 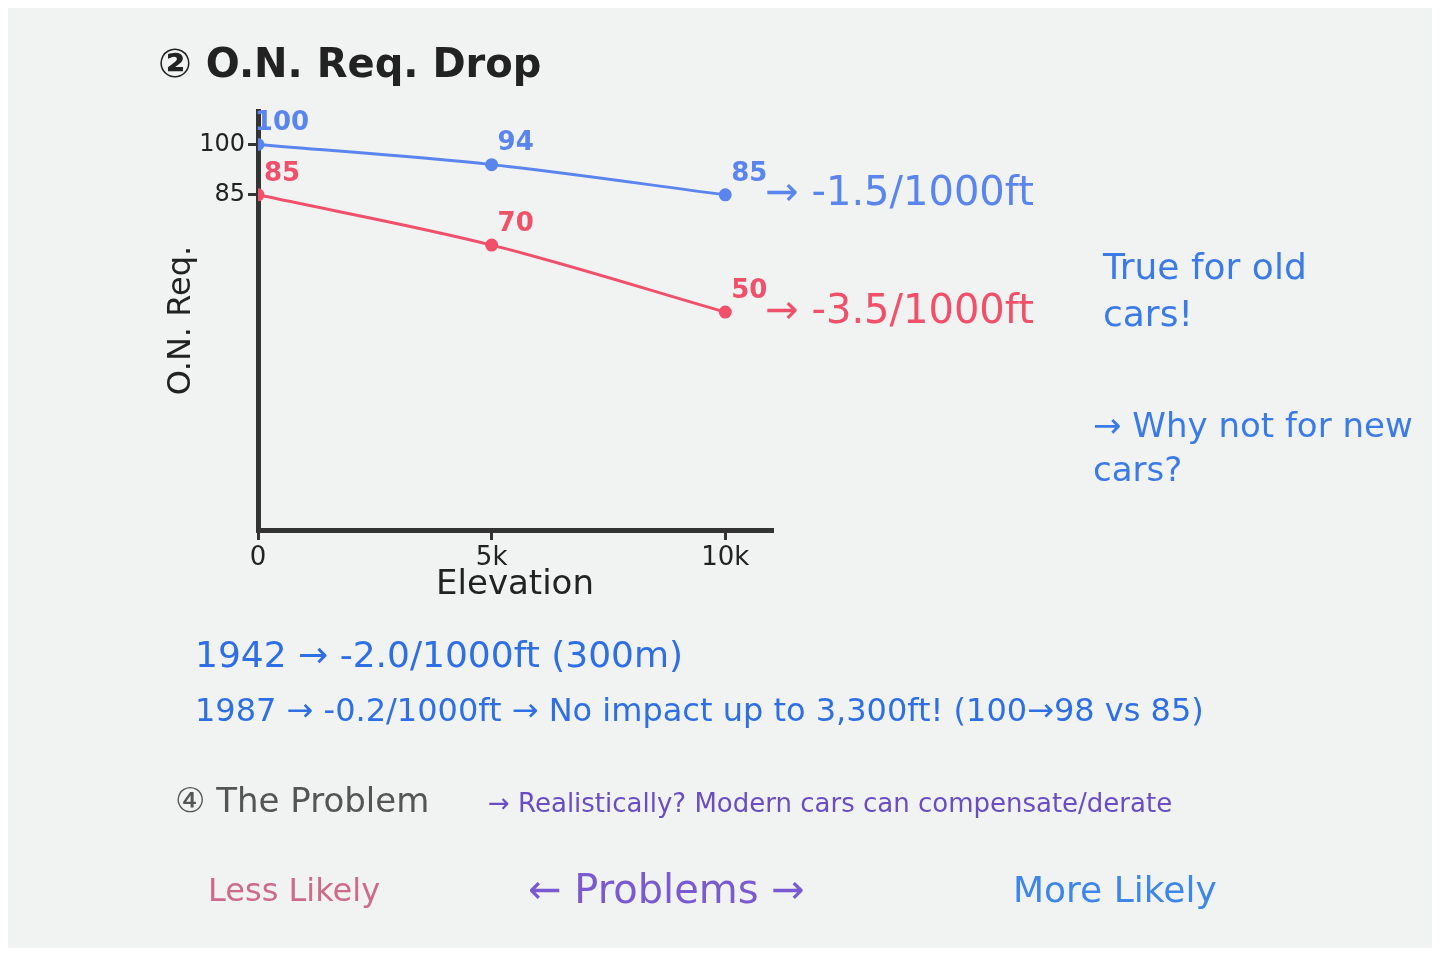 I want to click on text: More Likely, so click(x=1115, y=890).